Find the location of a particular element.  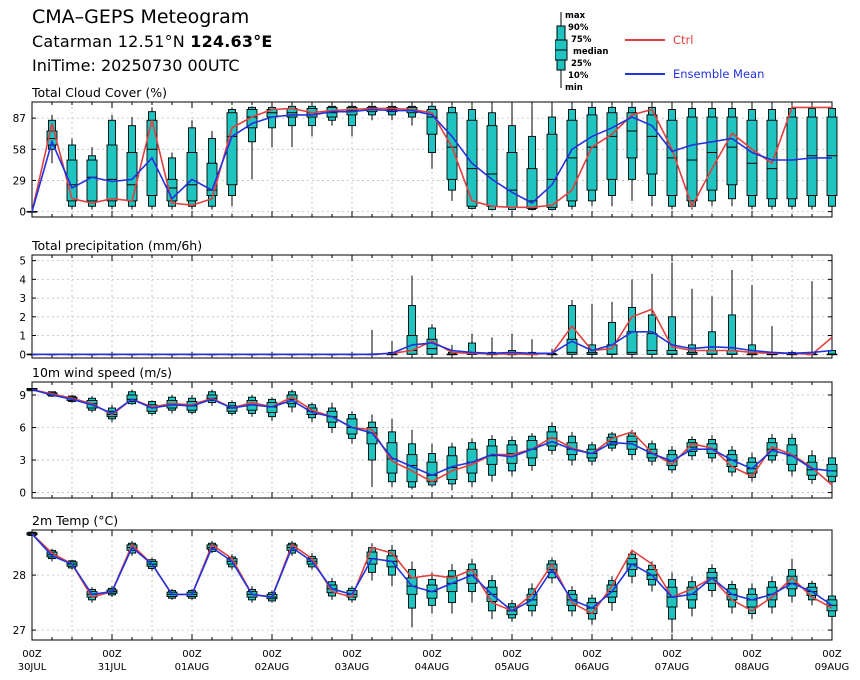

ctrl-series-line is located at coordinates (432, 437).